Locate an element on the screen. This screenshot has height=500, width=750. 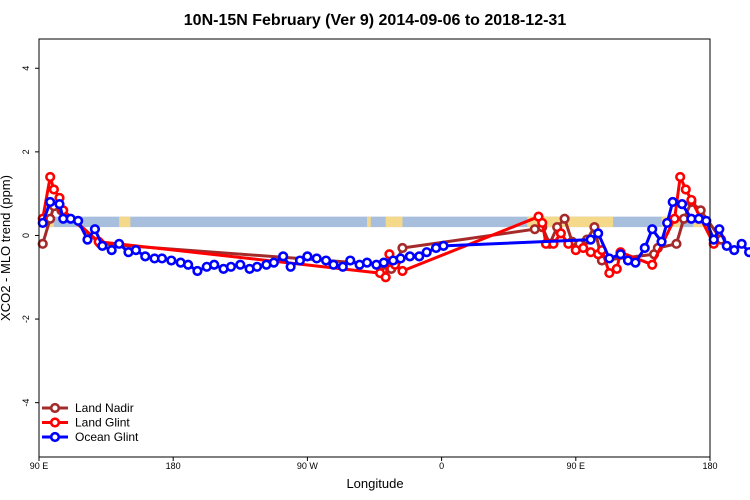
x-axis-label: Longitude is located at coordinates (374, 483).